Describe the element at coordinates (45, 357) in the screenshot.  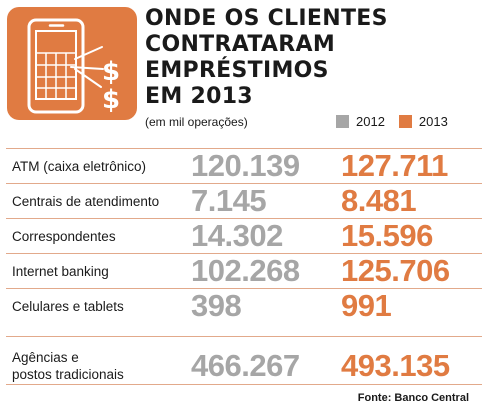
I see `row-label-line: Agências e` at that location.